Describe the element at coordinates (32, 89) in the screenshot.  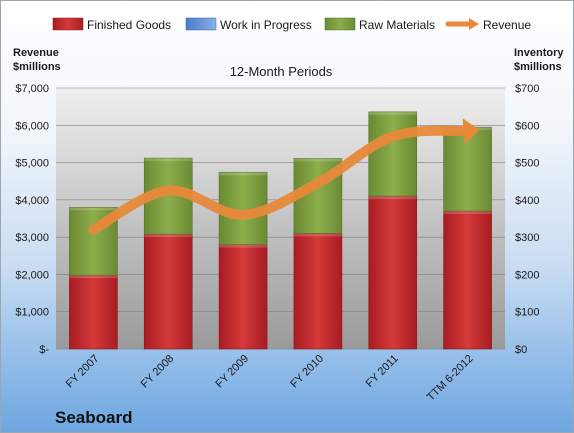
I see `left-tick-label: $7,000` at that location.